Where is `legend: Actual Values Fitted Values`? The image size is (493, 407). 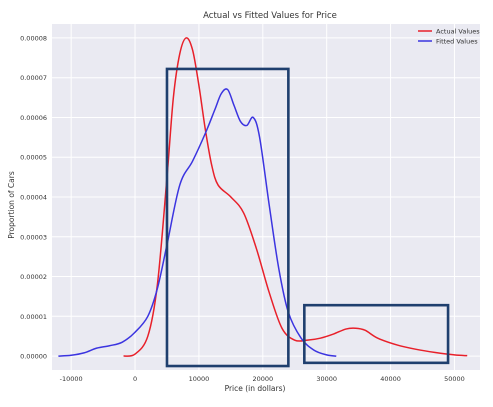
legend: Actual Values Fitted Values is located at coordinates (449, 37).